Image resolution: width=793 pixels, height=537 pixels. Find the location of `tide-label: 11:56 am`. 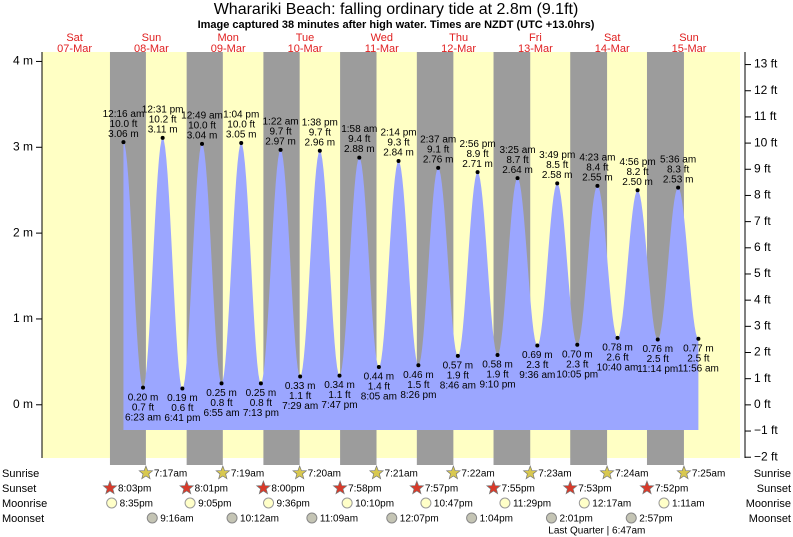

tide-label: 11:56 am is located at coordinates (698, 368).